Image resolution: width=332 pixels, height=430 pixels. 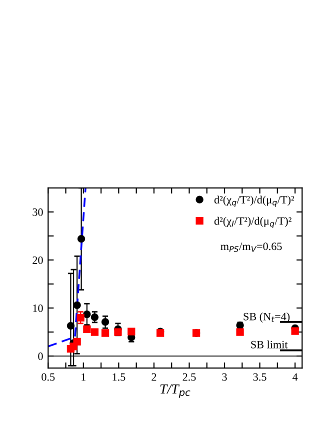 What do you see at coordinates (295, 377) in the screenshot?
I see `x-tick-label: 4` at bounding box center [295, 377].